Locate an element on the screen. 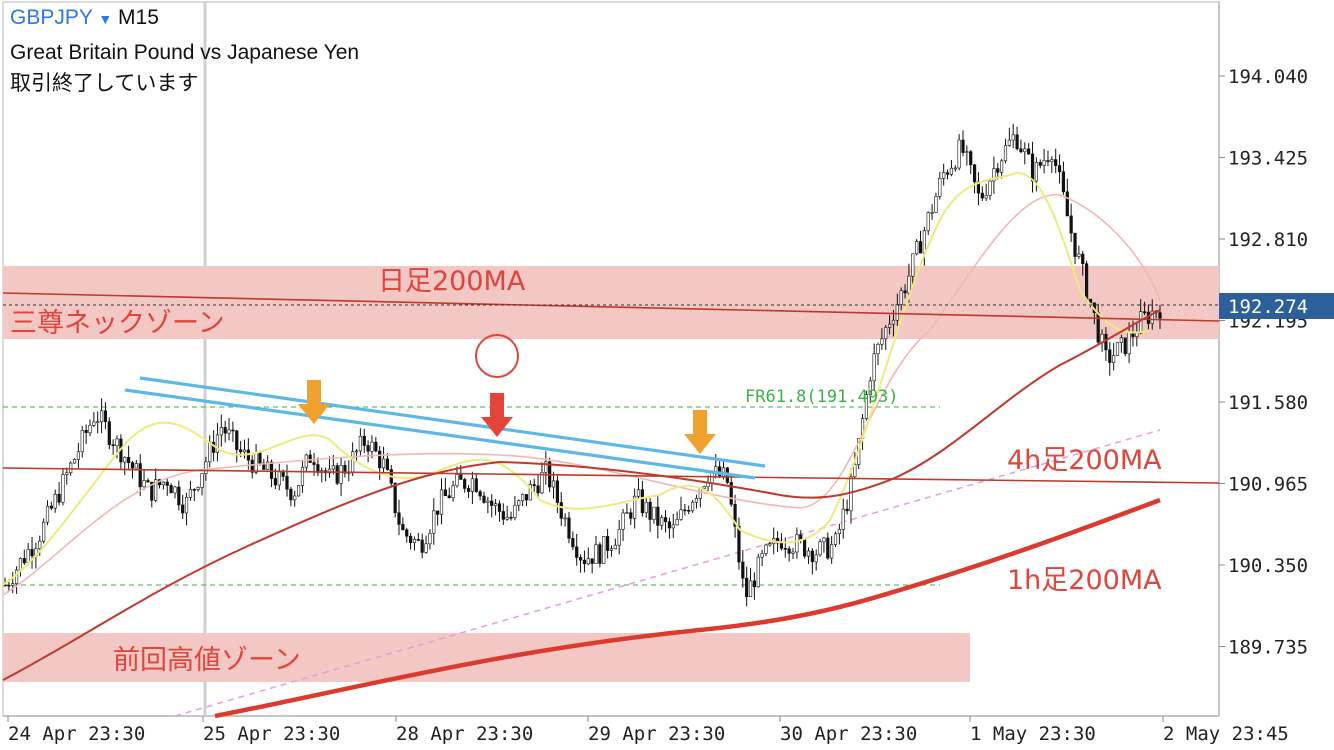 This screenshot has height=750, width=1334. symbol-name: GBPJPY is located at coordinates (51, 17).